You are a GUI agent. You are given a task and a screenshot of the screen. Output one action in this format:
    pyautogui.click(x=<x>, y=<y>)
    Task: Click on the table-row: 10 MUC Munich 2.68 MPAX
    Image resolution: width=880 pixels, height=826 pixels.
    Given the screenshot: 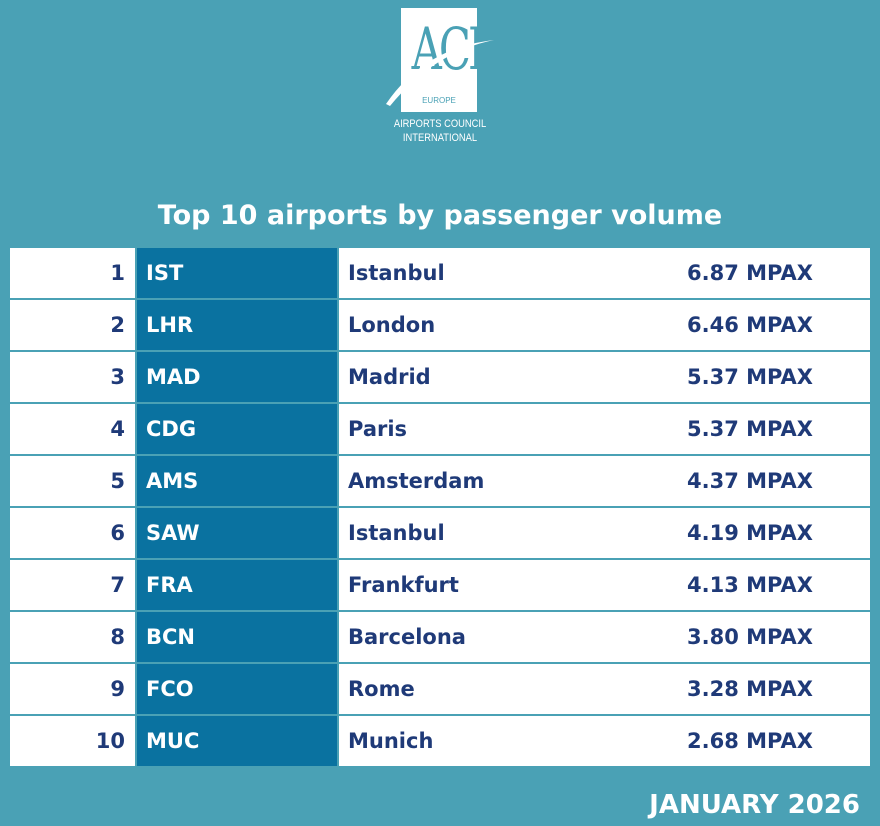 What is the action you would take?
    pyautogui.click(x=440, y=741)
    